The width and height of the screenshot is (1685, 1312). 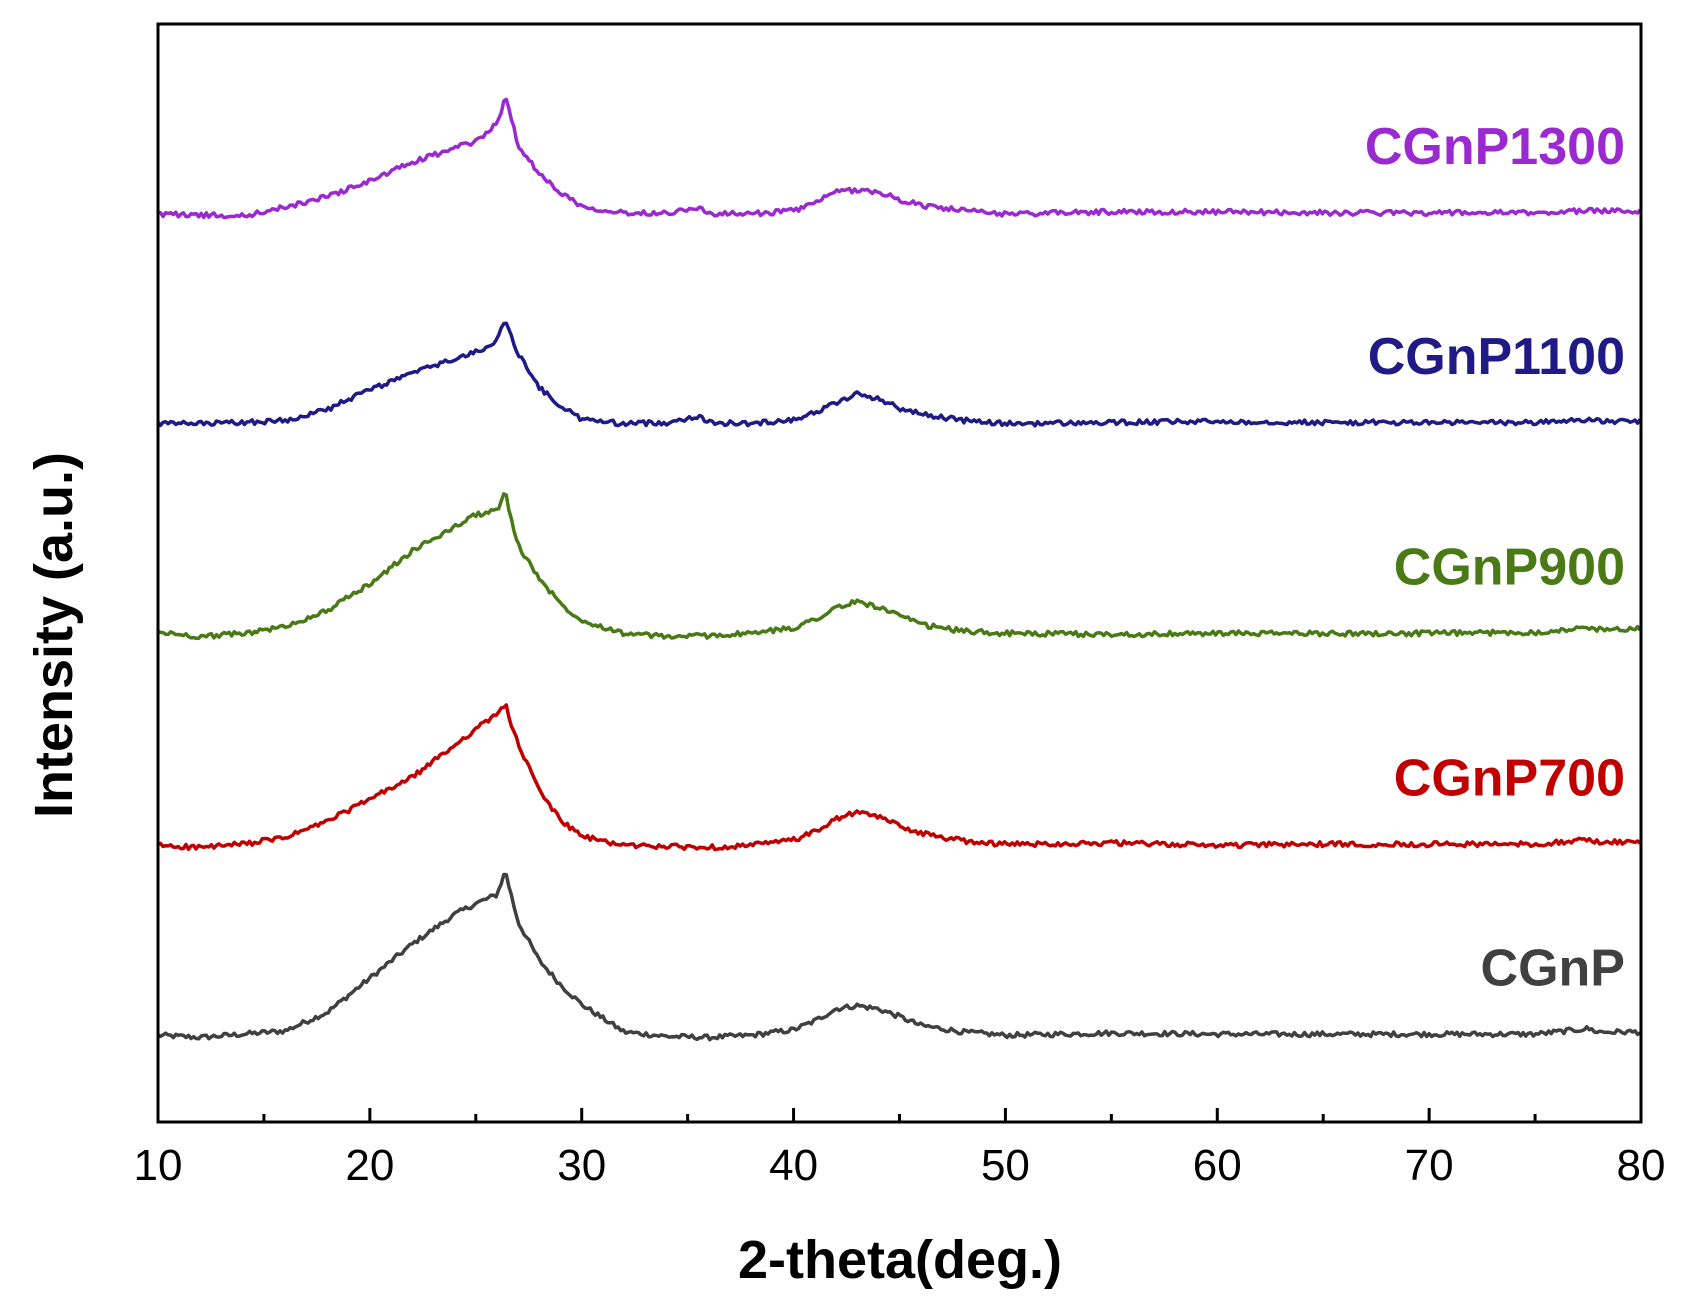 What do you see at coordinates (1553, 968) in the screenshot?
I see `series-label-cgnp: CGnP` at bounding box center [1553, 968].